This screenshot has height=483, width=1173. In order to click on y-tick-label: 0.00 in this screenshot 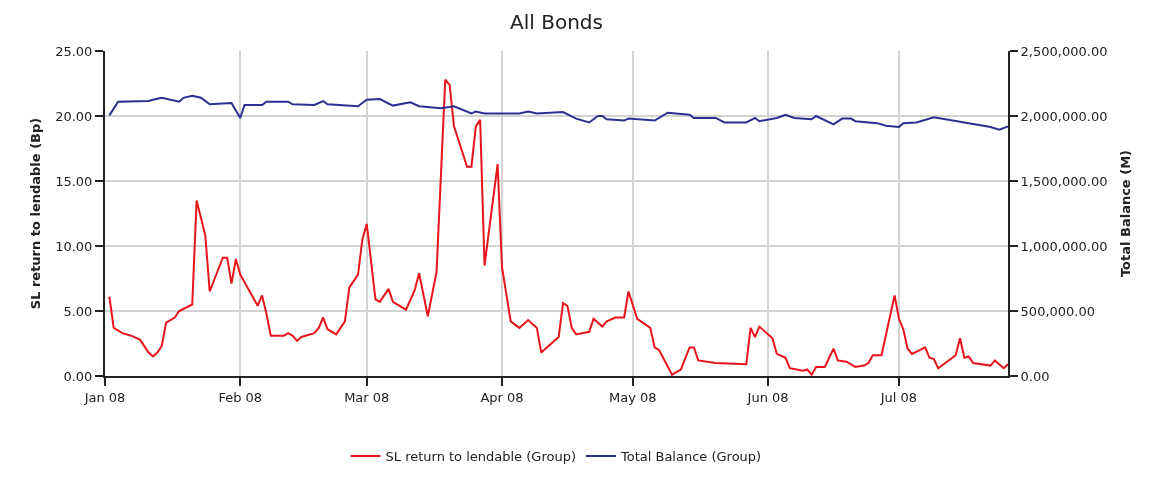, I will do `click(78, 376)`.